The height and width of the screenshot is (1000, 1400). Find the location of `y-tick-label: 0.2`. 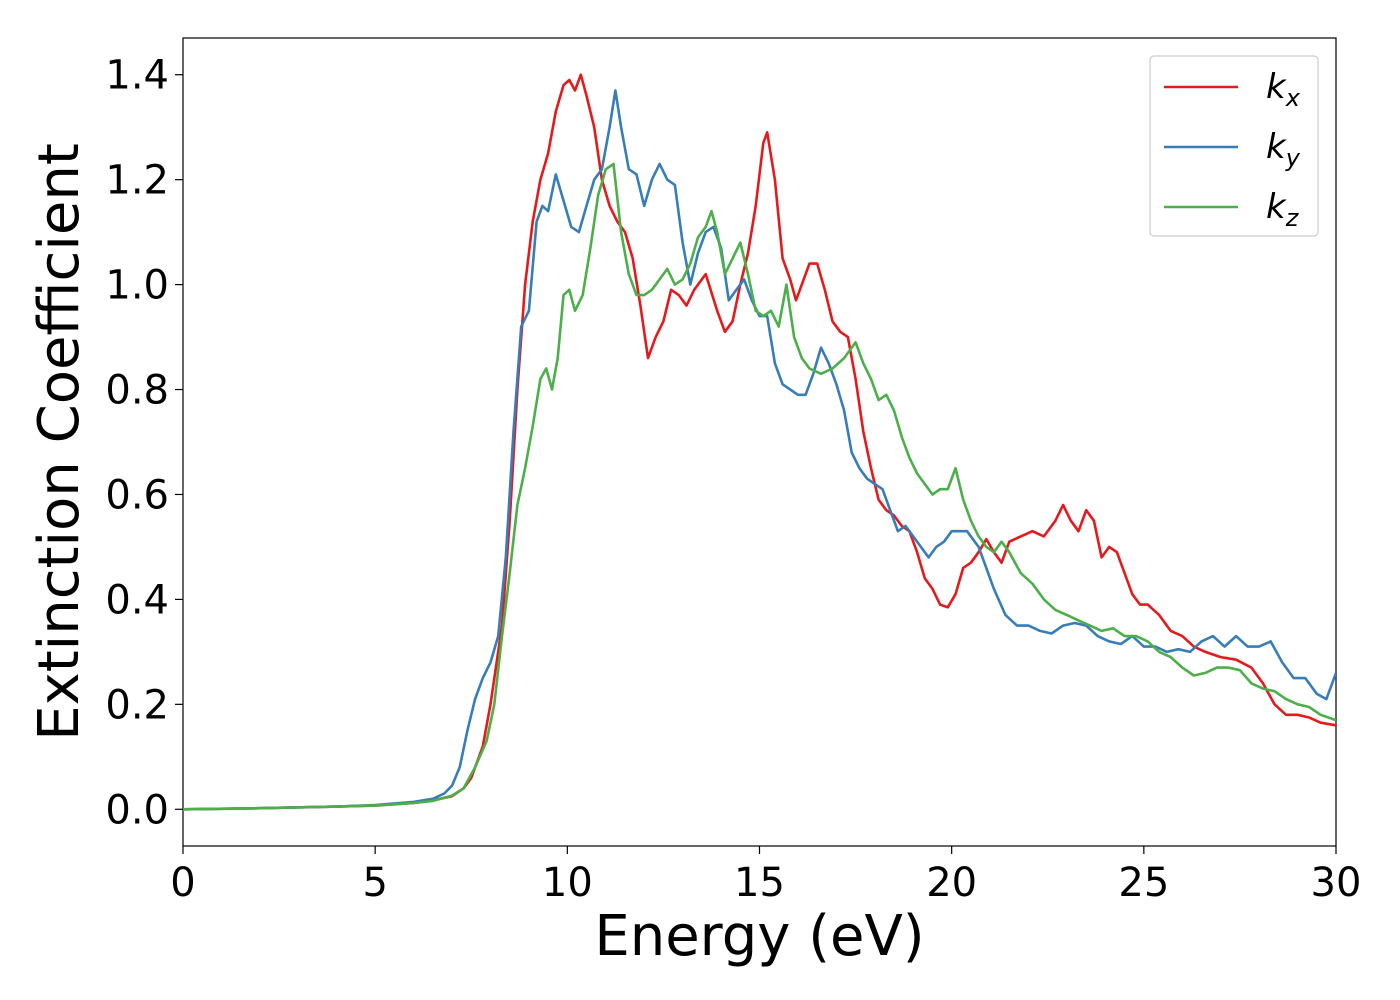

y-tick-label: 0.2 is located at coordinates (137, 705).